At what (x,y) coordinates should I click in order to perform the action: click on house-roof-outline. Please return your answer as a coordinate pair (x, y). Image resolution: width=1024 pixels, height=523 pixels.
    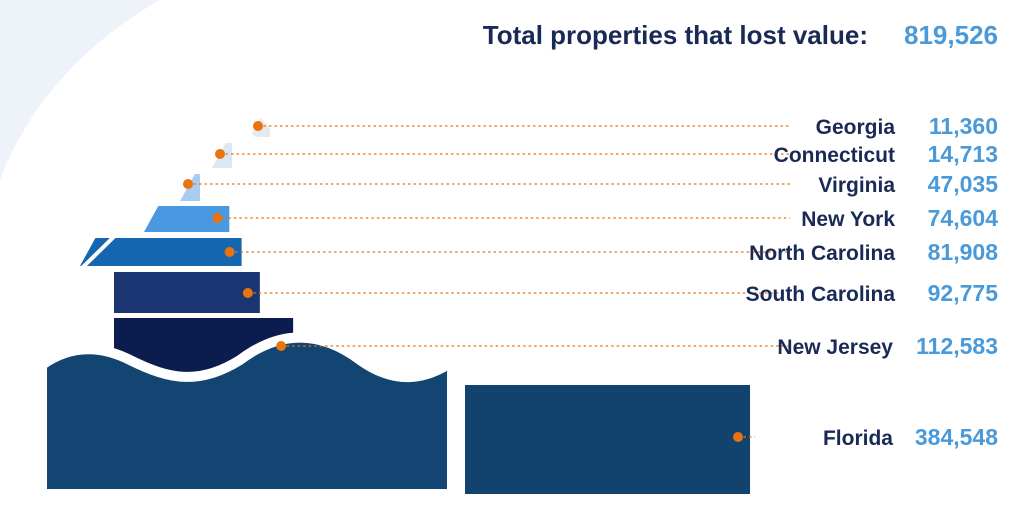
    Looking at the image, I should click on (331, 244).